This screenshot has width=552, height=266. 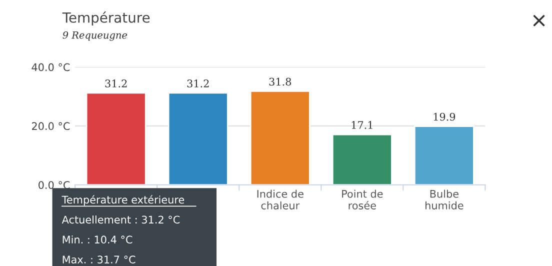 I want to click on data-label: 19.9, so click(x=445, y=116).